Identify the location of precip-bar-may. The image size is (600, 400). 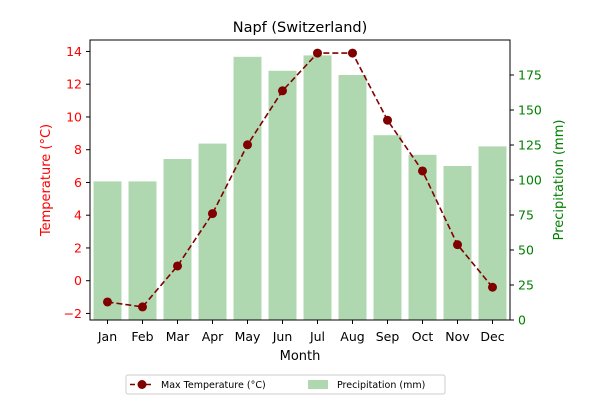
(247, 188).